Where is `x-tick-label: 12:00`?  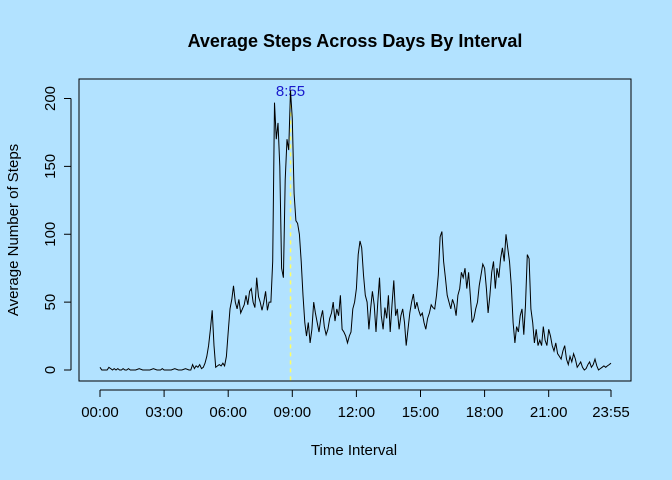
x-tick-label: 12:00 is located at coordinates (357, 412).